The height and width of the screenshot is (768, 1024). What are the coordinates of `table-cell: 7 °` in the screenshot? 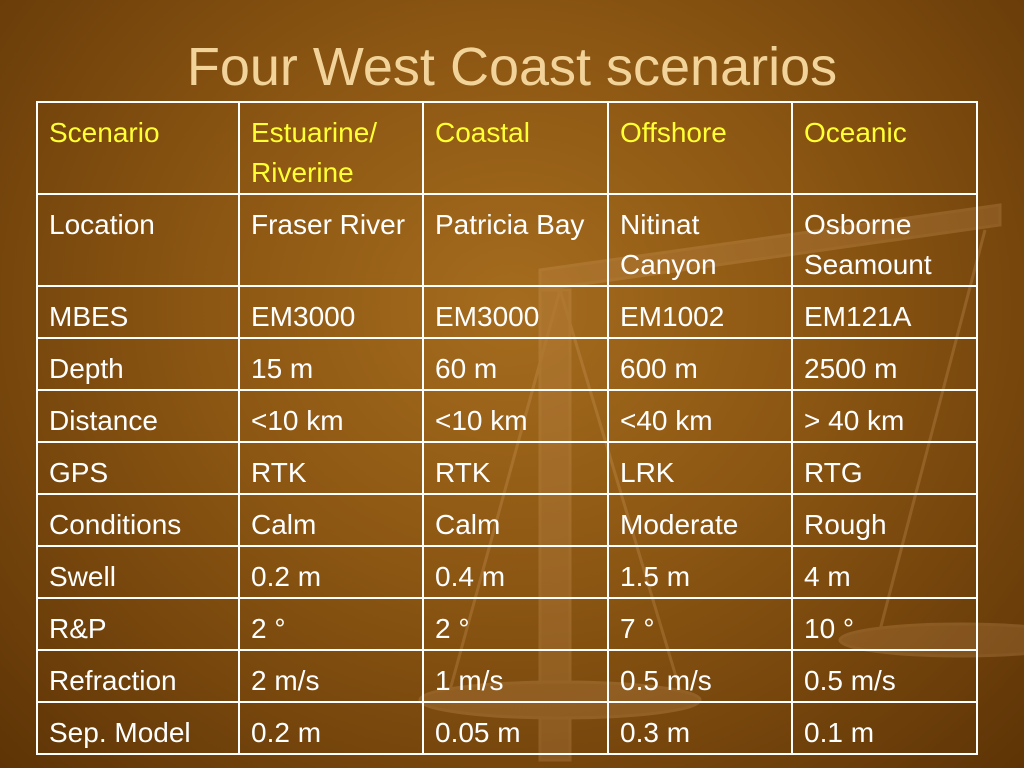 It's located at (700, 624).